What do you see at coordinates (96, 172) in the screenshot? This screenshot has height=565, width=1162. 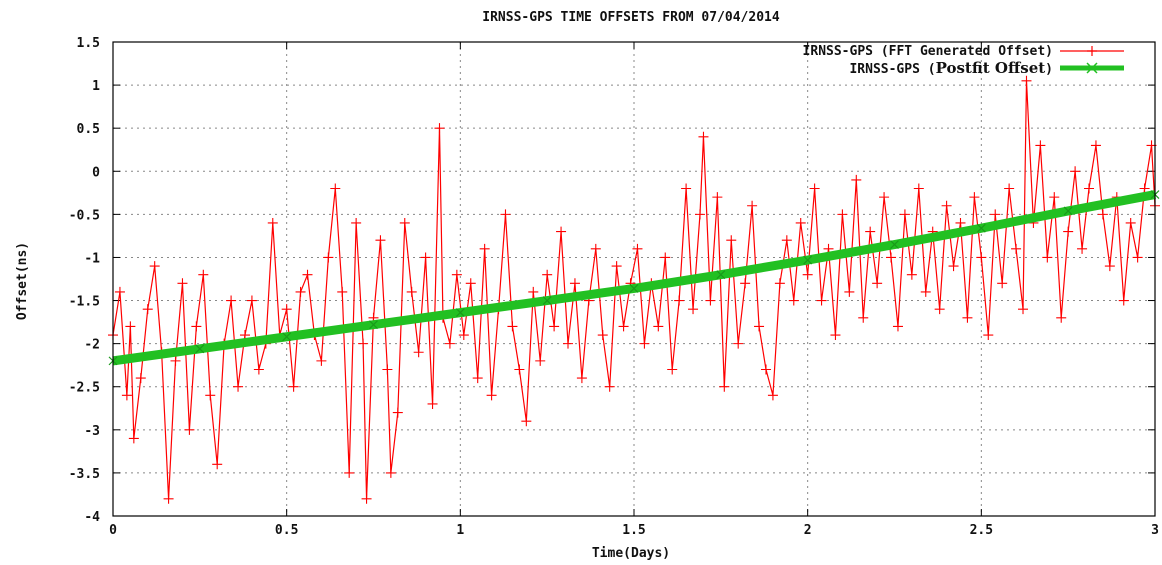 I see `y-tick-label: 0` at bounding box center [96, 172].